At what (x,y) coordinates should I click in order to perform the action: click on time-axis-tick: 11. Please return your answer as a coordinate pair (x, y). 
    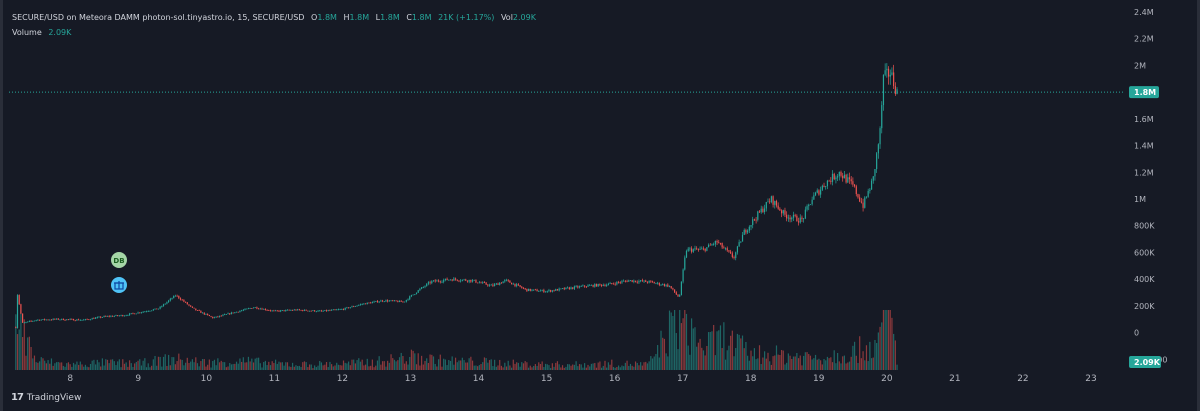
    Looking at the image, I should click on (274, 379).